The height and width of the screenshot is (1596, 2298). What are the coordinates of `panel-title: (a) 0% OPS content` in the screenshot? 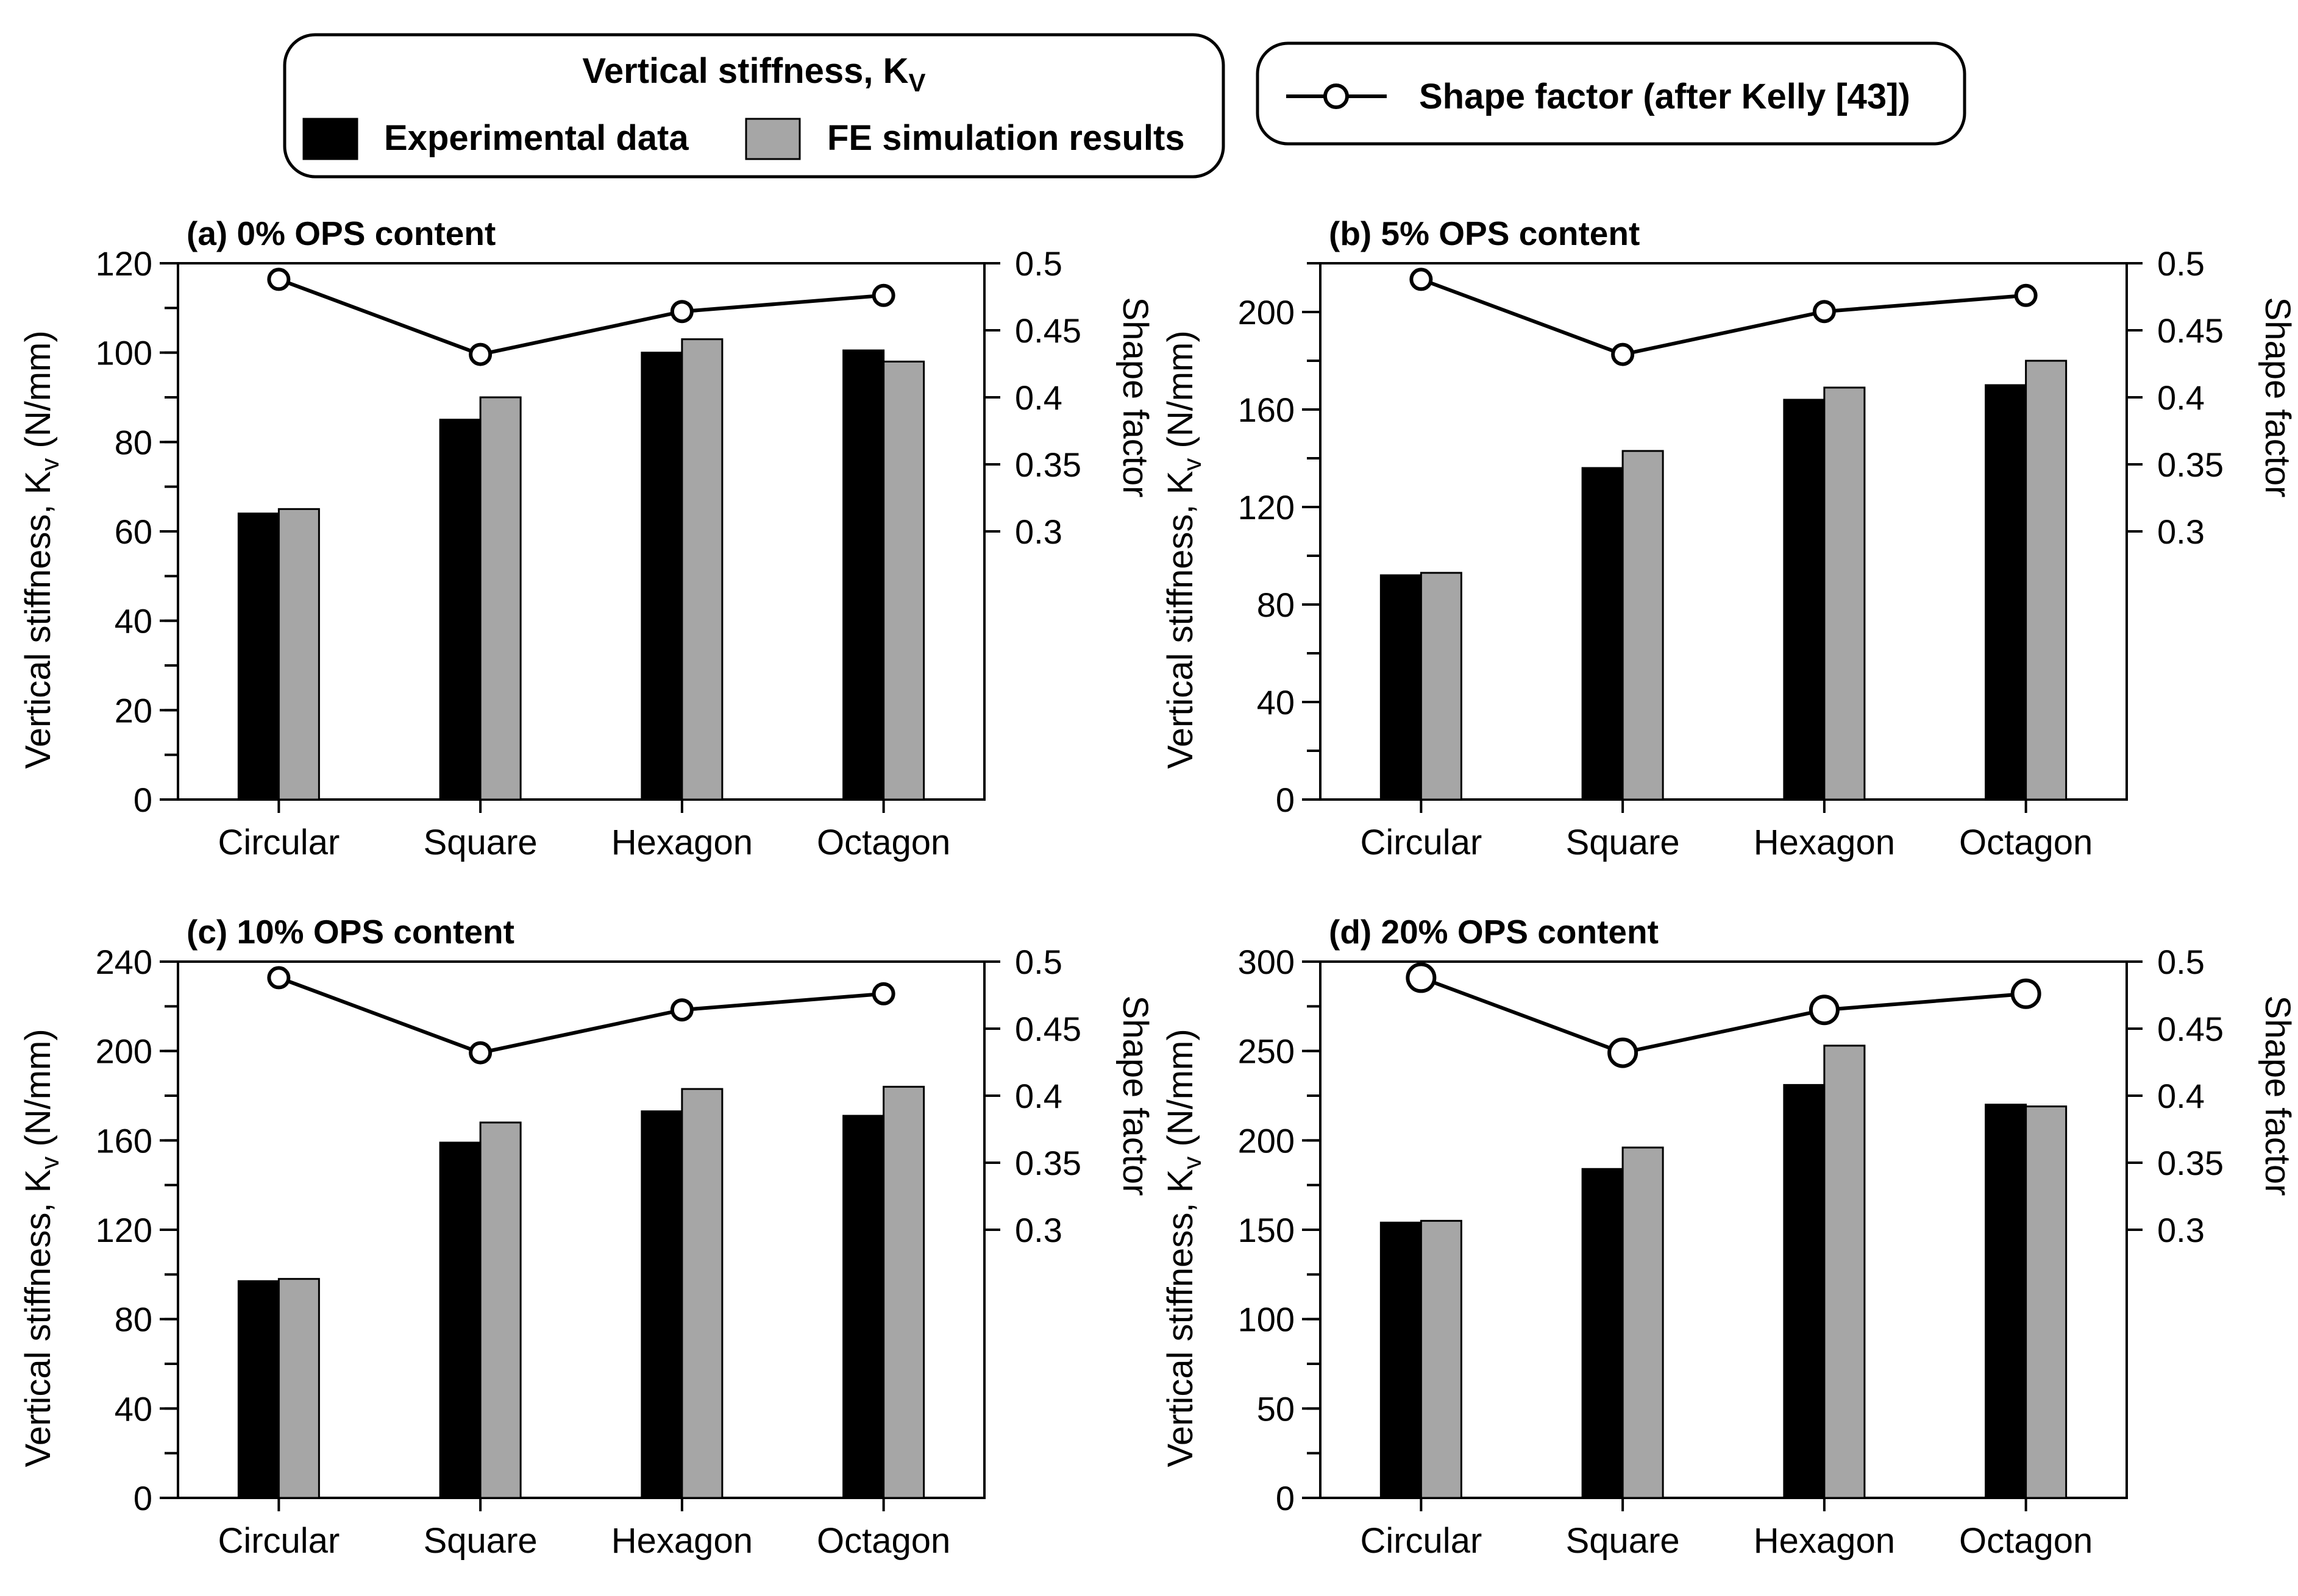 It's located at (341, 234).